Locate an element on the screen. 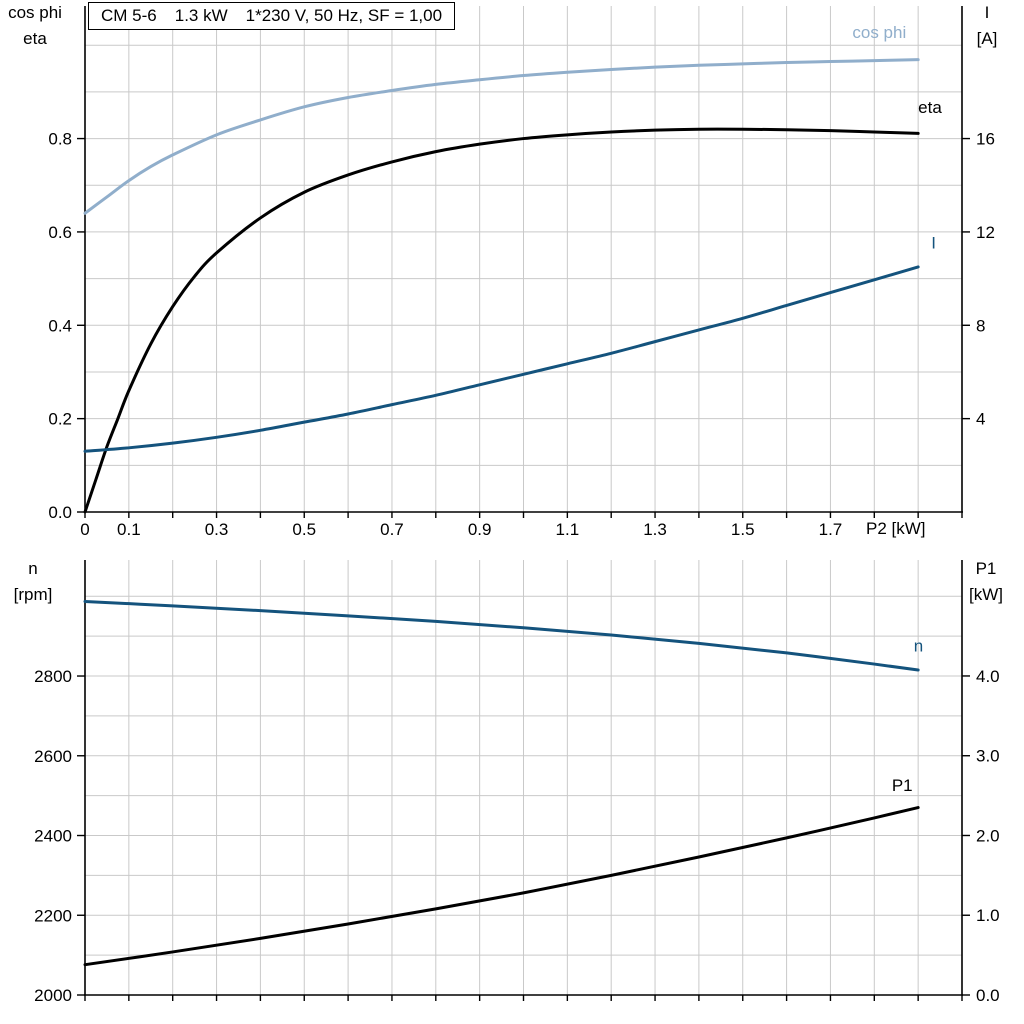 The height and width of the screenshot is (1024, 1024). y-left-tick-label: 0.4 is located at coordinates (60, 325).